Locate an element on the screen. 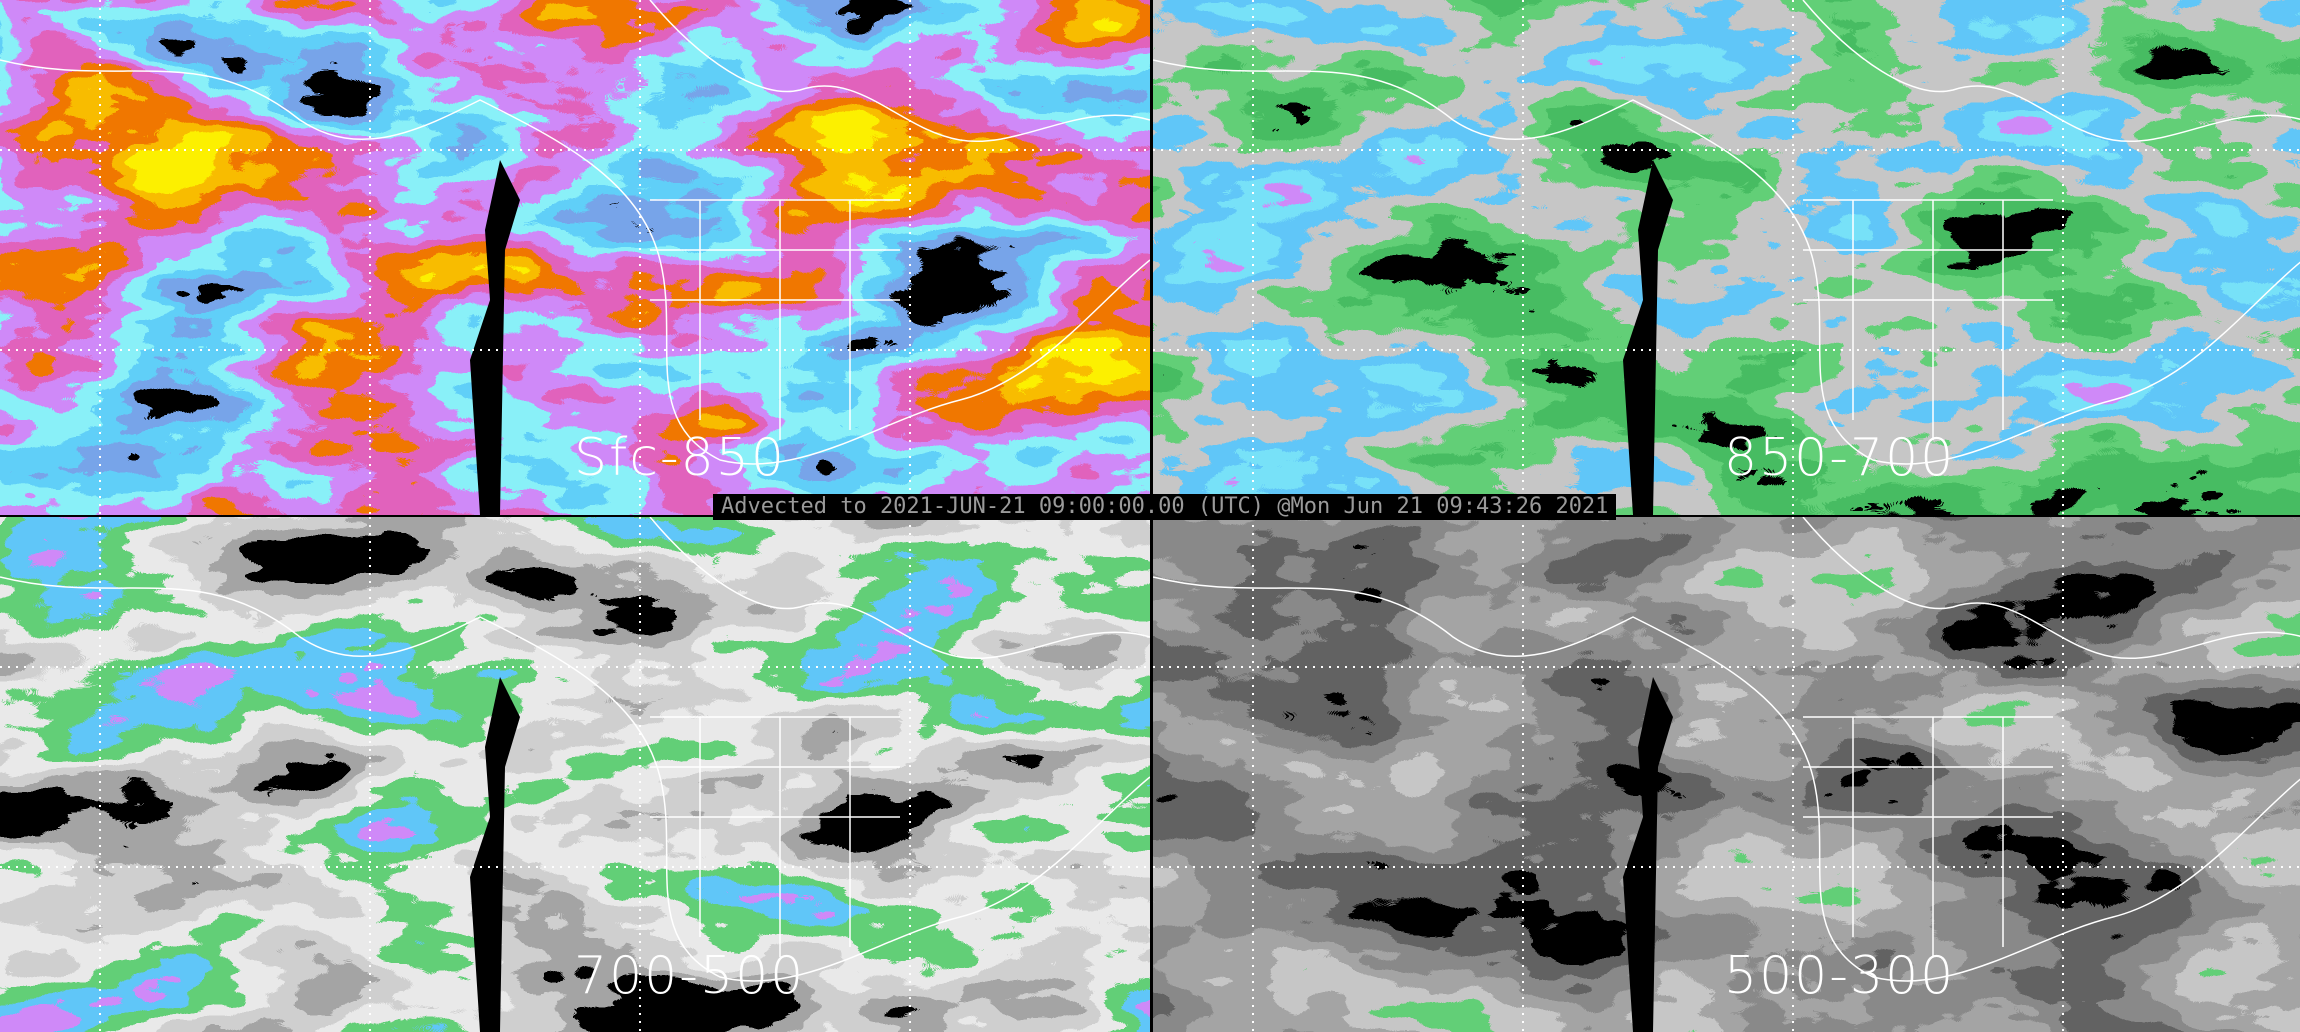 The image size is (2300, 1032). layer-label-700-500: 700-500 is located at coordinates (690, 976).